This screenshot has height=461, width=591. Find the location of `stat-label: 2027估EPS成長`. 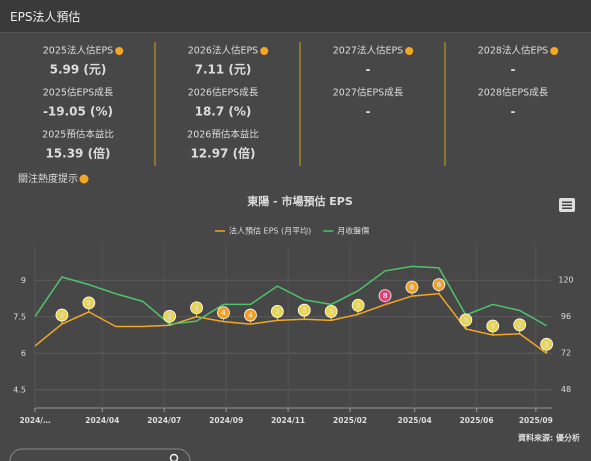

stat-label: 2027估EPS成長 is located at coordinates (368, 93).